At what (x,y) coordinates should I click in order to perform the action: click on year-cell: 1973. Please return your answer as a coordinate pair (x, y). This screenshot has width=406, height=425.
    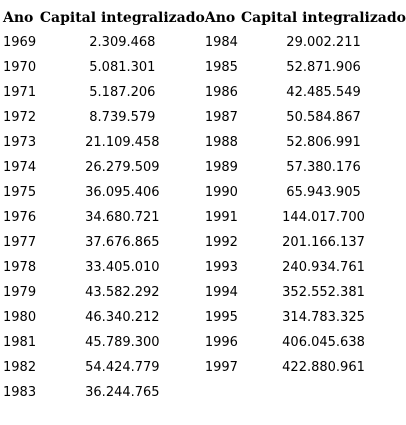
    Looking at the image, I should click on (20, 142).